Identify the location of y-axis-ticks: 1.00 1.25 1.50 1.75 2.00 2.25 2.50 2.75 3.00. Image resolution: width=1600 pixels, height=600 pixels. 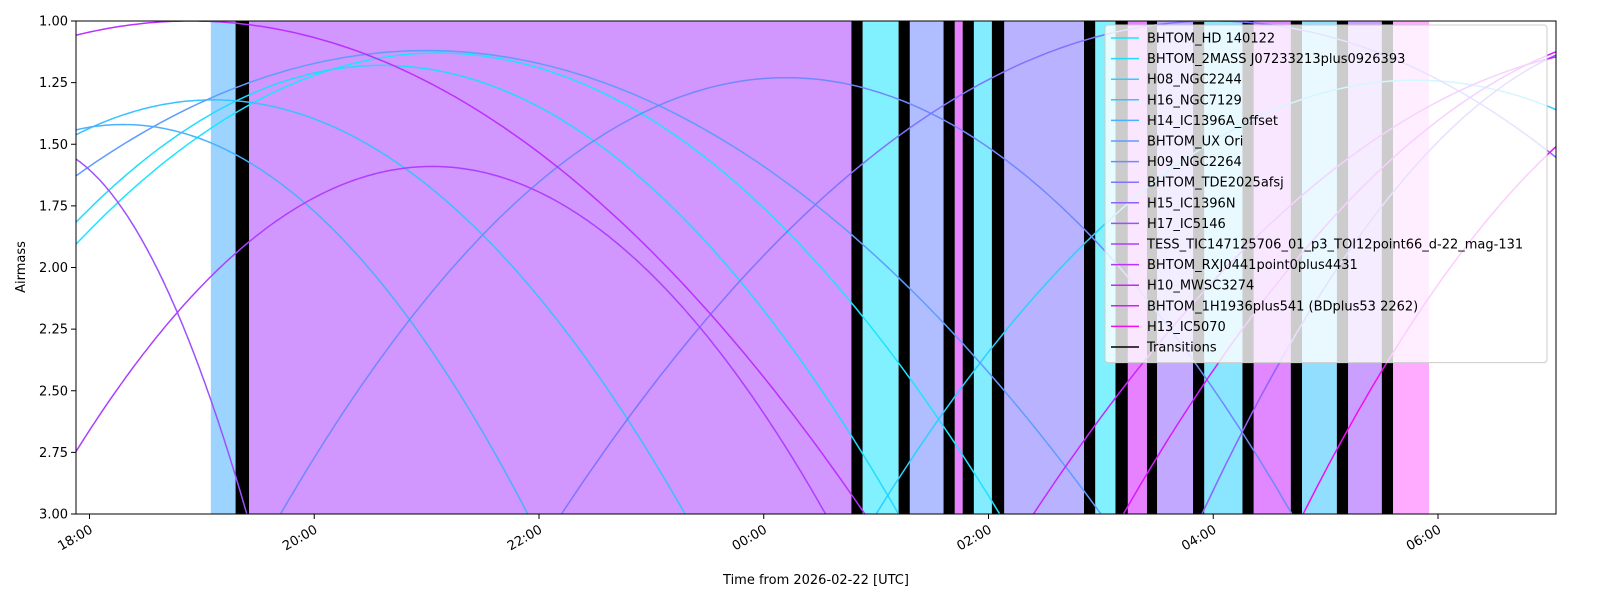
(57, 269).